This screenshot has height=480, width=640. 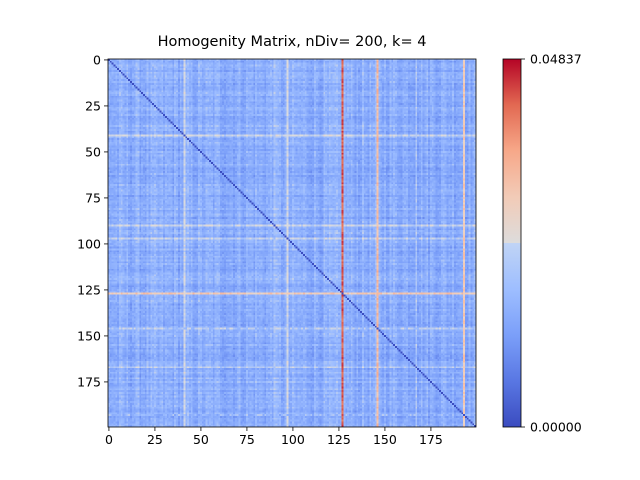 I want to click on y-tick-label: 50, so click(x=93, y=151).